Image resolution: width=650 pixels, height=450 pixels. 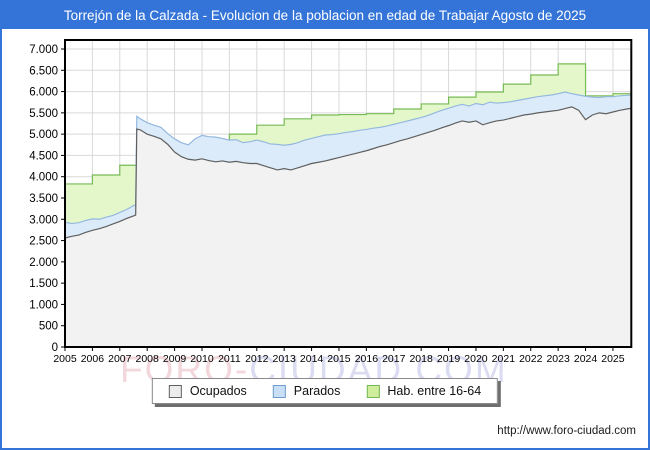 What do you see at coordinates (434, 391) in the screenshot?
I see `legend-label-hab-16-64: Hab. entre 16-64` at bounding box center [434, 391].